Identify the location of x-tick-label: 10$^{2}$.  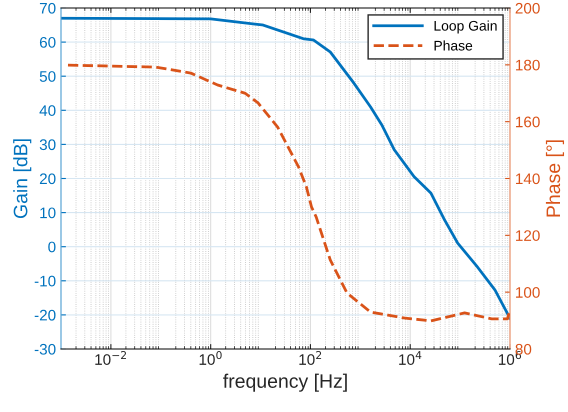
(310, 358).